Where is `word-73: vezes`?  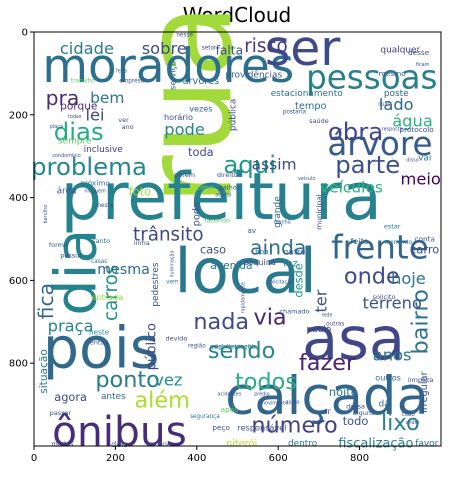 word-73: vezes is located at coordinates (200, 109).